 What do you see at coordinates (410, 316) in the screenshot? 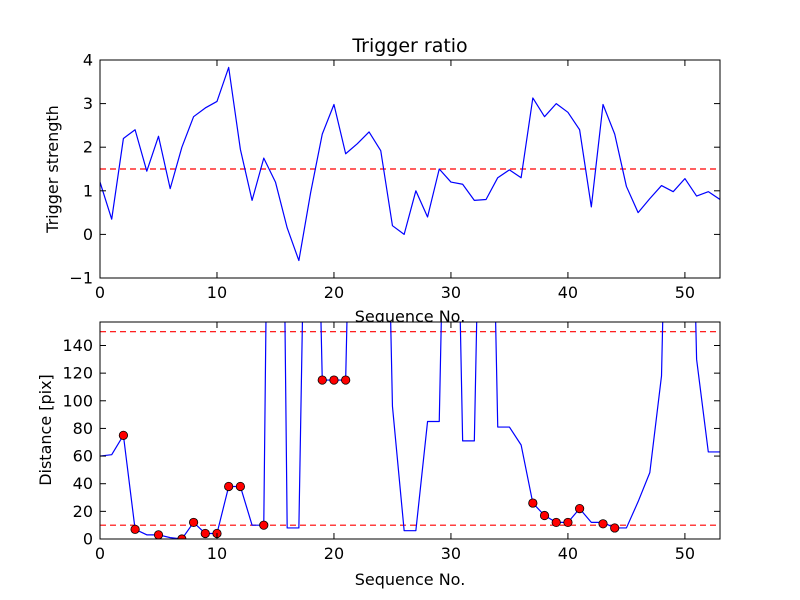
I see `trigger-x-axis-label: Sequence No.` at bounding box center [410, 316].